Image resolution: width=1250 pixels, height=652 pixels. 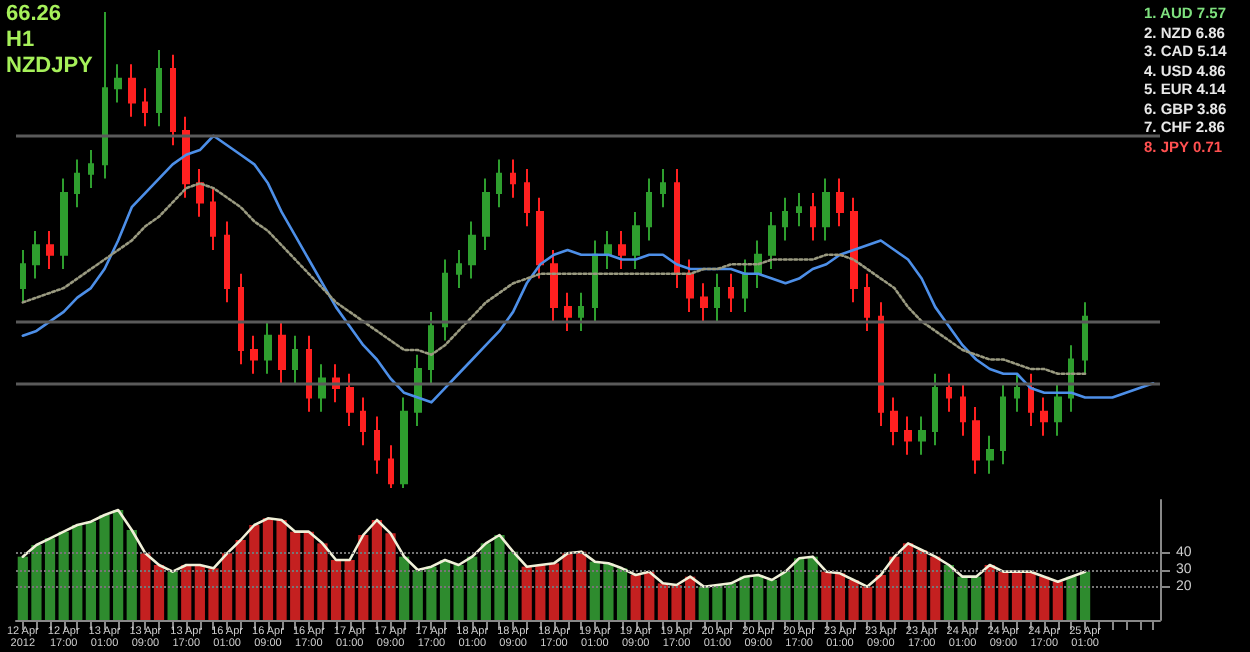 I want to click on chart-title: 66.26, so click(x=34, y=14).